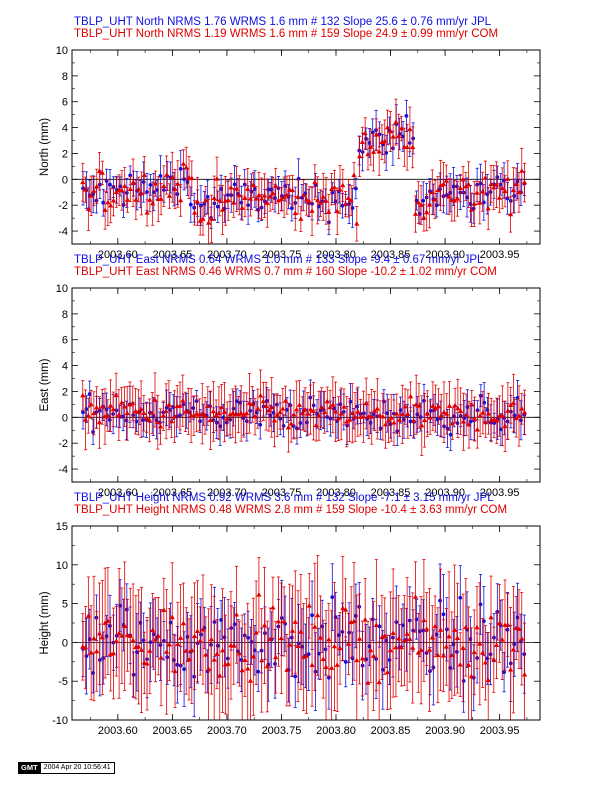  Describe the element at coordinates (227, 493) in the screenshot. I see `x-tick-label: 2003.70` at that location.